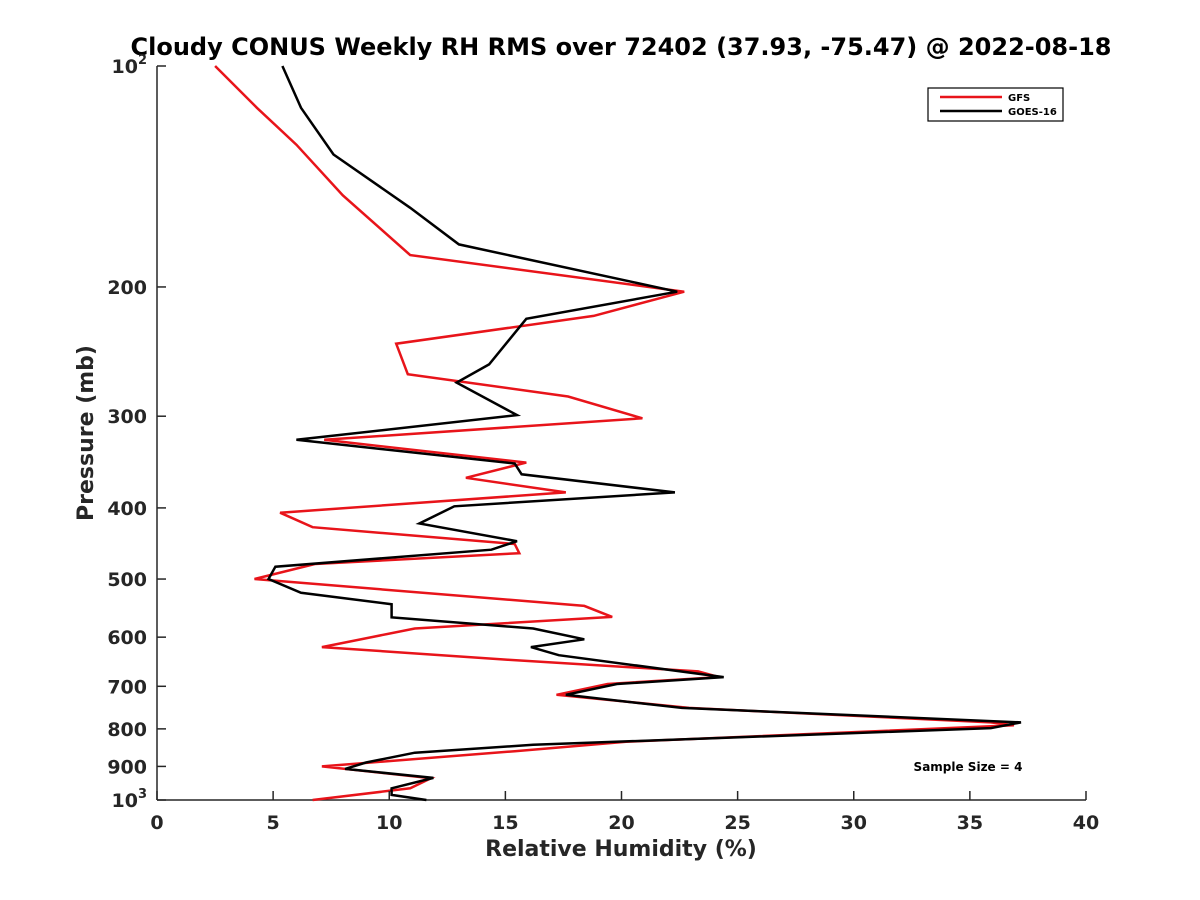  I want to click on y-tick-label: 500, so click(127, 580).